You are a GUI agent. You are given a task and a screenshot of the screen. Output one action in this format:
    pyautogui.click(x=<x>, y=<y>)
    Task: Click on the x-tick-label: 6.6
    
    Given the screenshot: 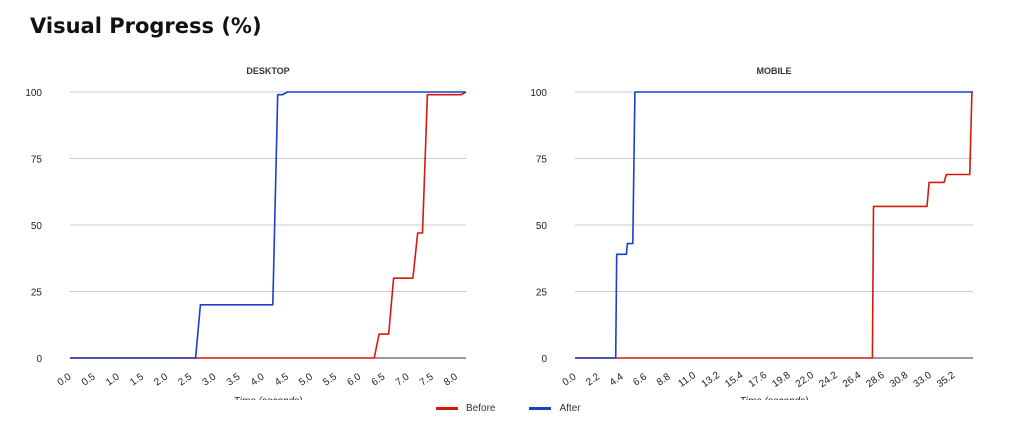 What is the action you would take?
    pyautogui.click(x=640, y=379)
    